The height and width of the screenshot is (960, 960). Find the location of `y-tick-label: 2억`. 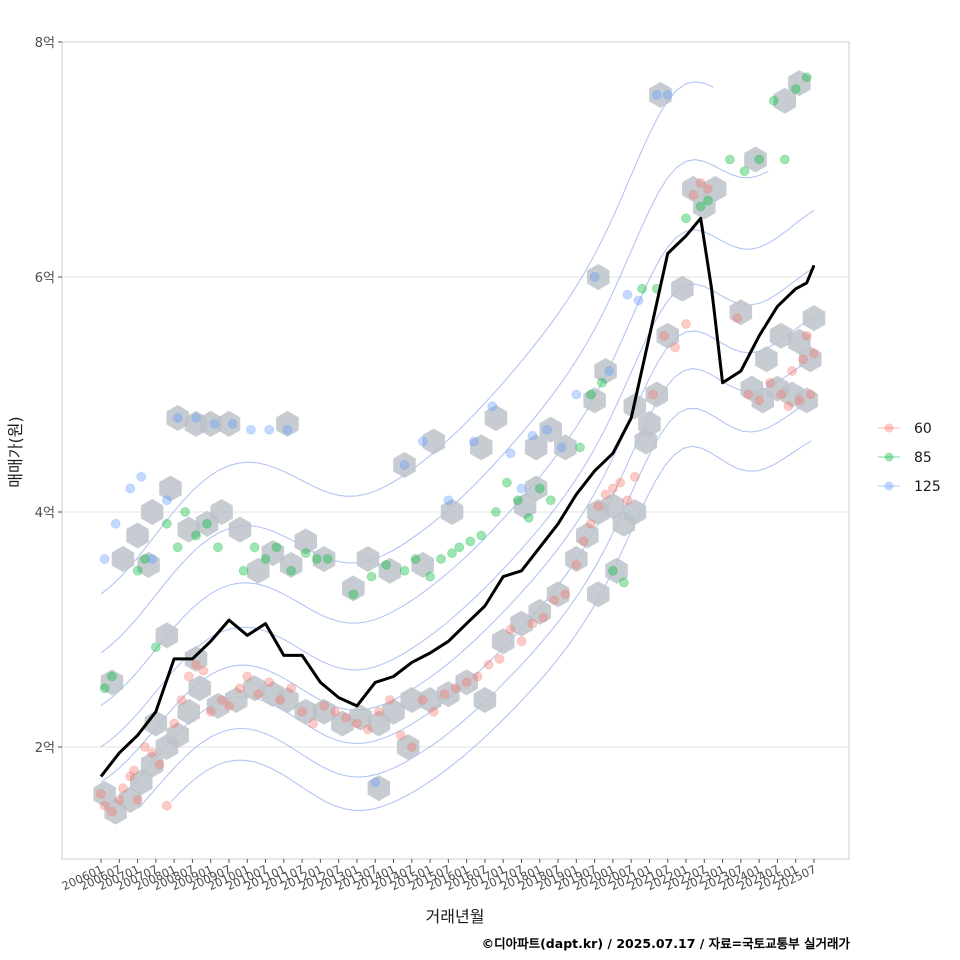

y-tick-label: 2억 is located at coordinates (45, 748).